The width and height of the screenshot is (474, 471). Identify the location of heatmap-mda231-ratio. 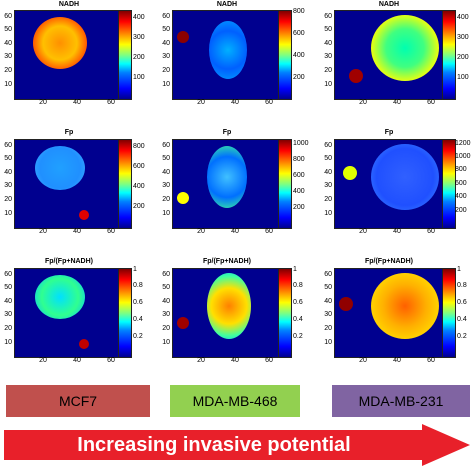
(390, 313).